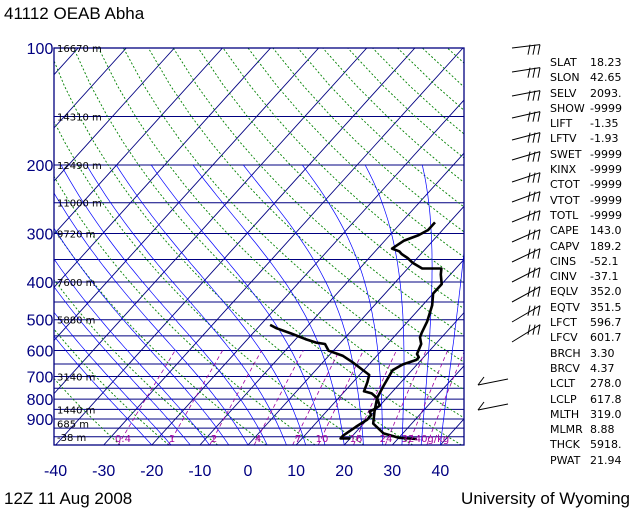  I want to click on index-row: LCLT 278.0, so click(590, 383).